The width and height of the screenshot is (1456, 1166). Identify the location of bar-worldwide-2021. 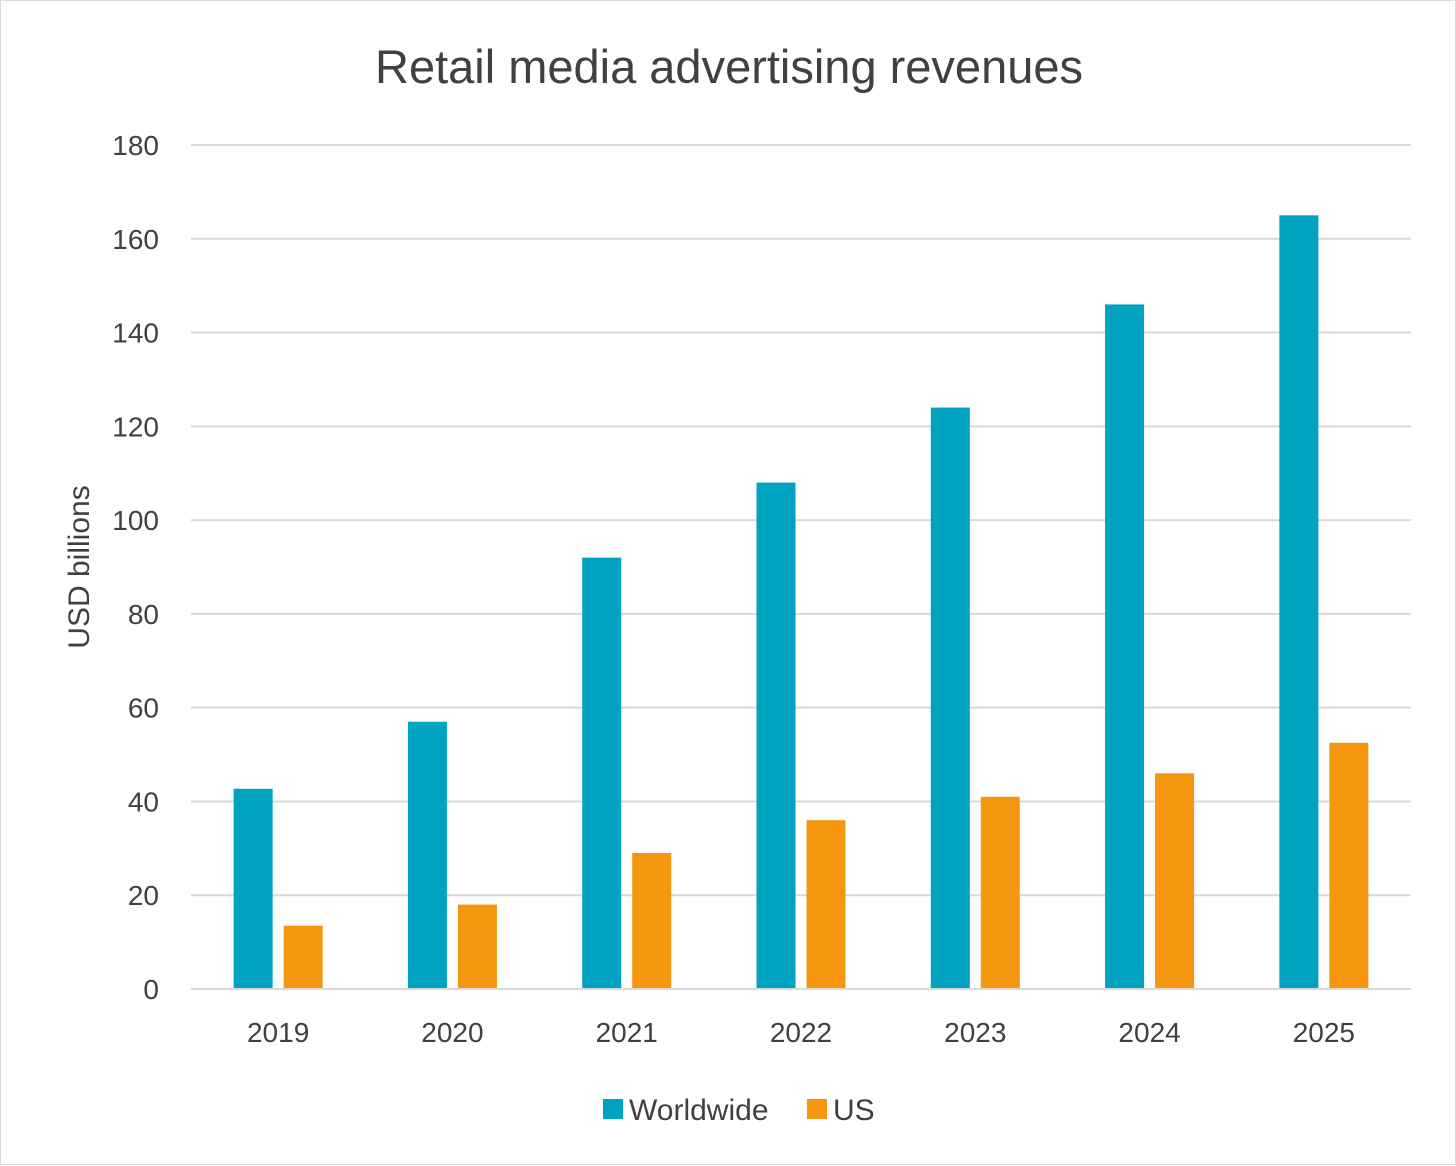
(602, 773).